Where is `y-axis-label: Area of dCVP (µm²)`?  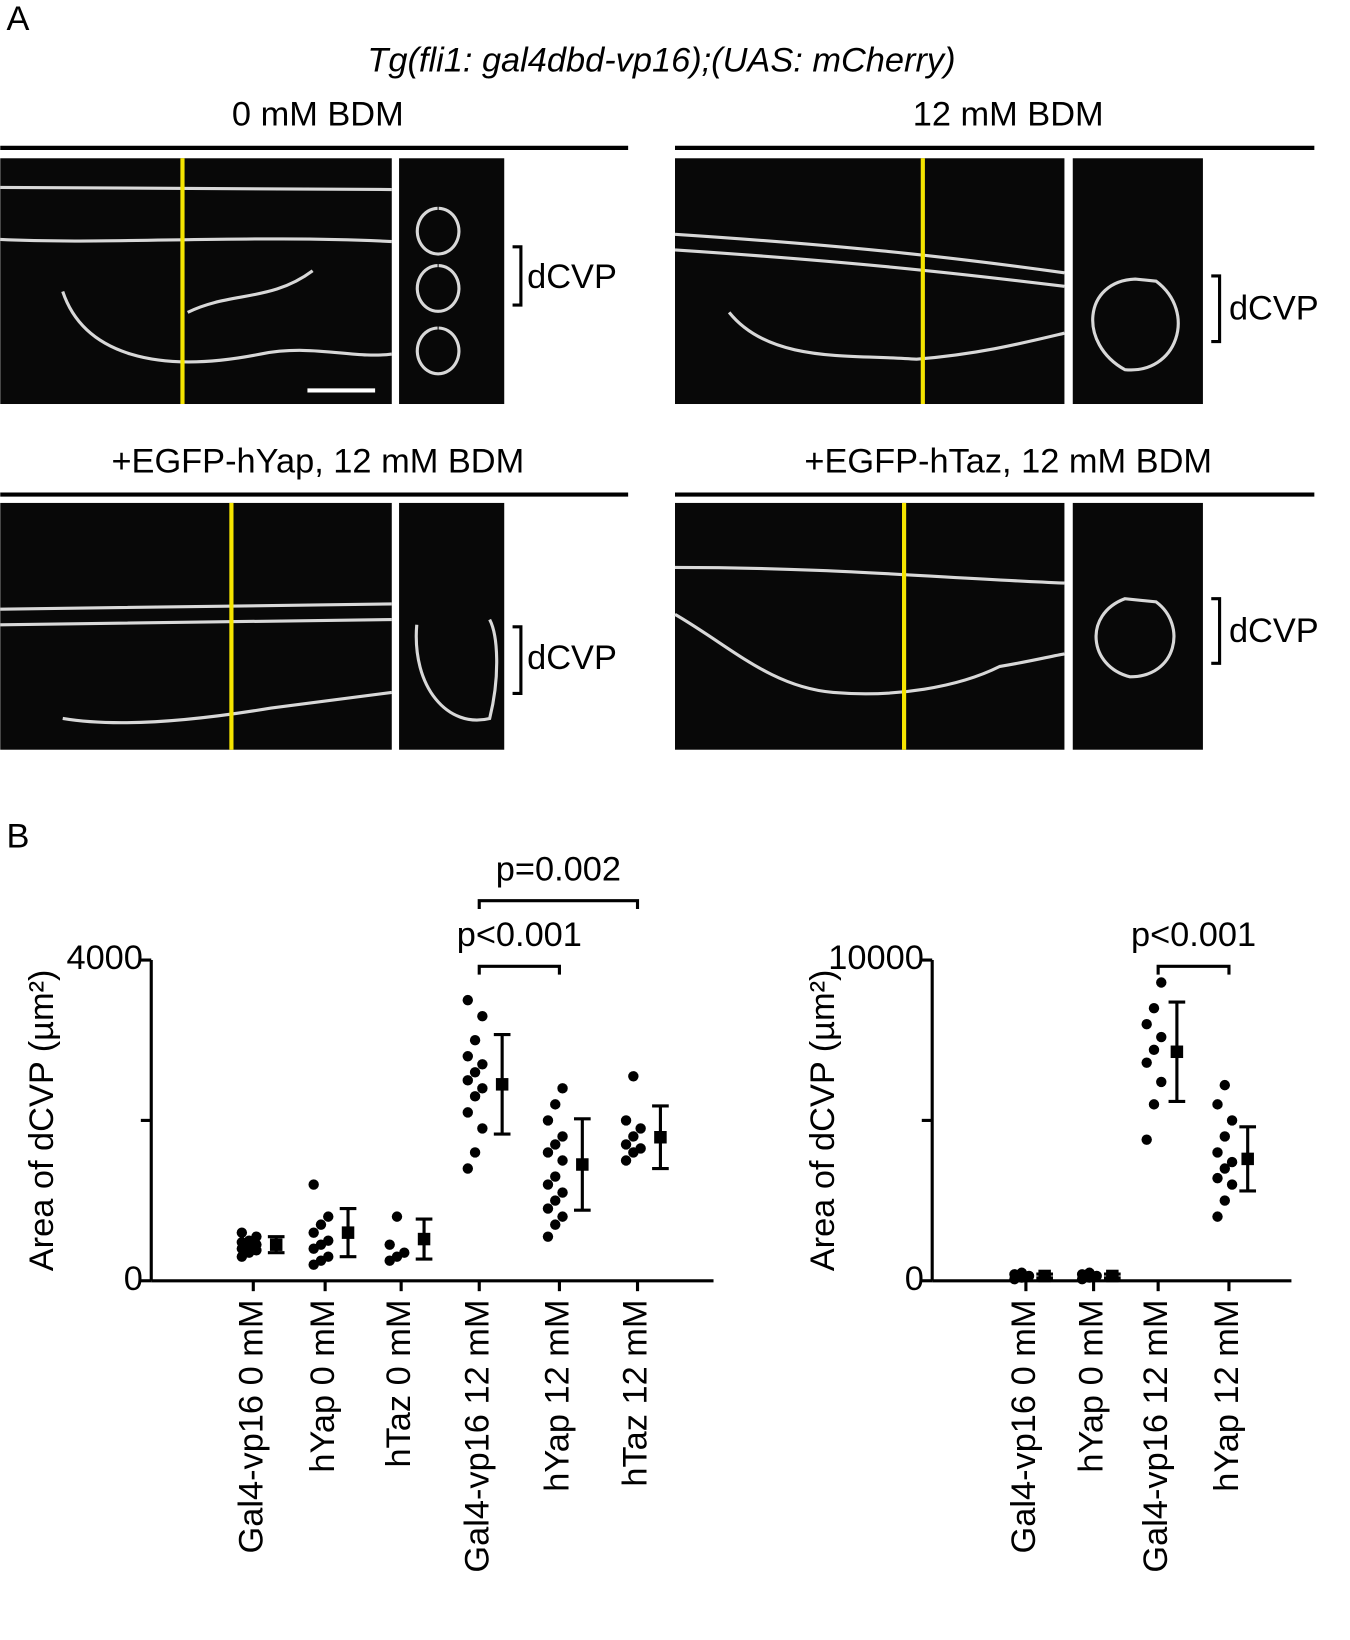 y-axis-label: Area of dCVP (µm²) is located at coordinates (823, 1121).